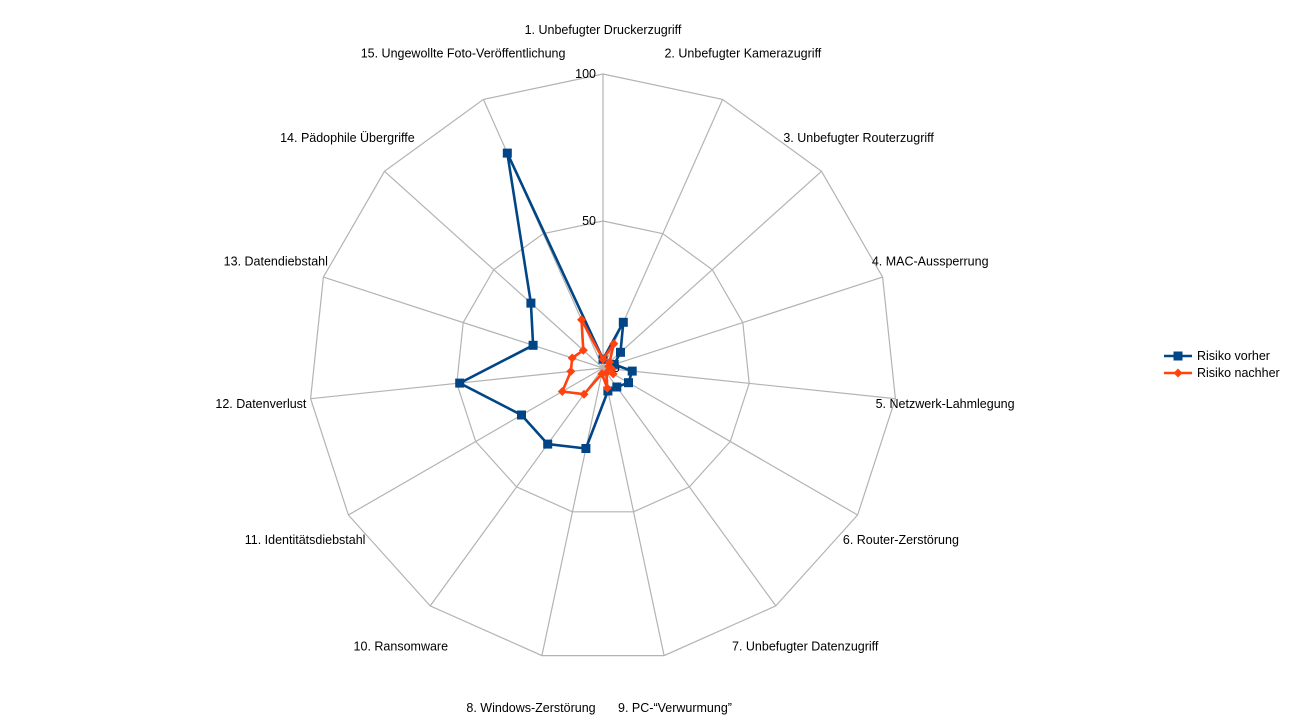 The width and height of the screenshot is (1295, 728). Describe the element at coordinates (1238, 373) in the screenshot. I see `legend-label: Risiko nachher` at that location.